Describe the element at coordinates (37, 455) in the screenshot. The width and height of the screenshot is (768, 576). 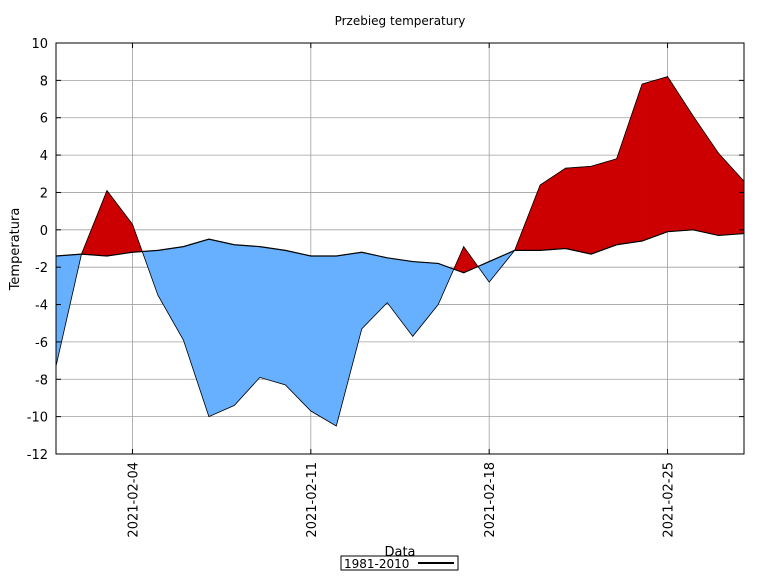
I see `y-tick-label: -12` at that location.